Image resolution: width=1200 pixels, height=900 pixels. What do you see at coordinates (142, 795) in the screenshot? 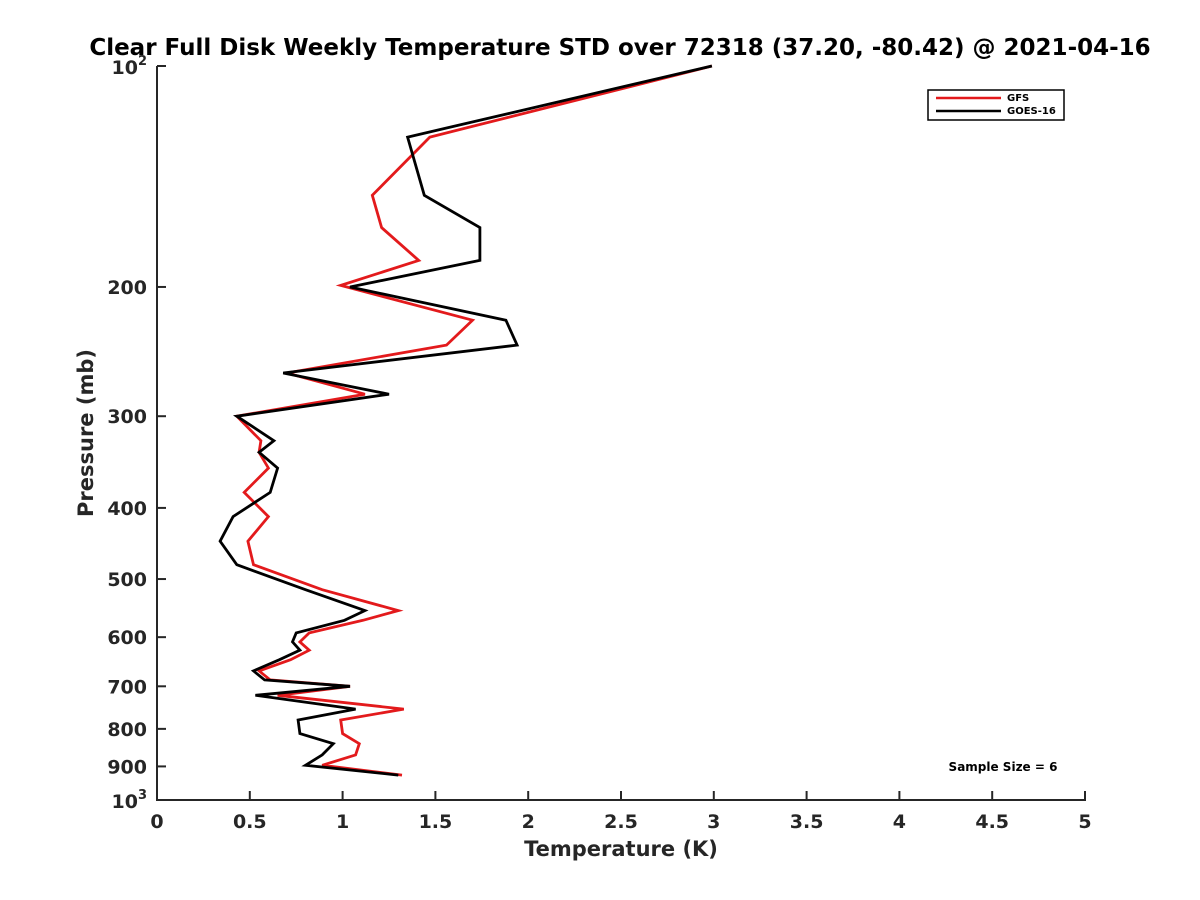
I see `y-tick-label-exponent: 3` at bounding box center [142, 795].